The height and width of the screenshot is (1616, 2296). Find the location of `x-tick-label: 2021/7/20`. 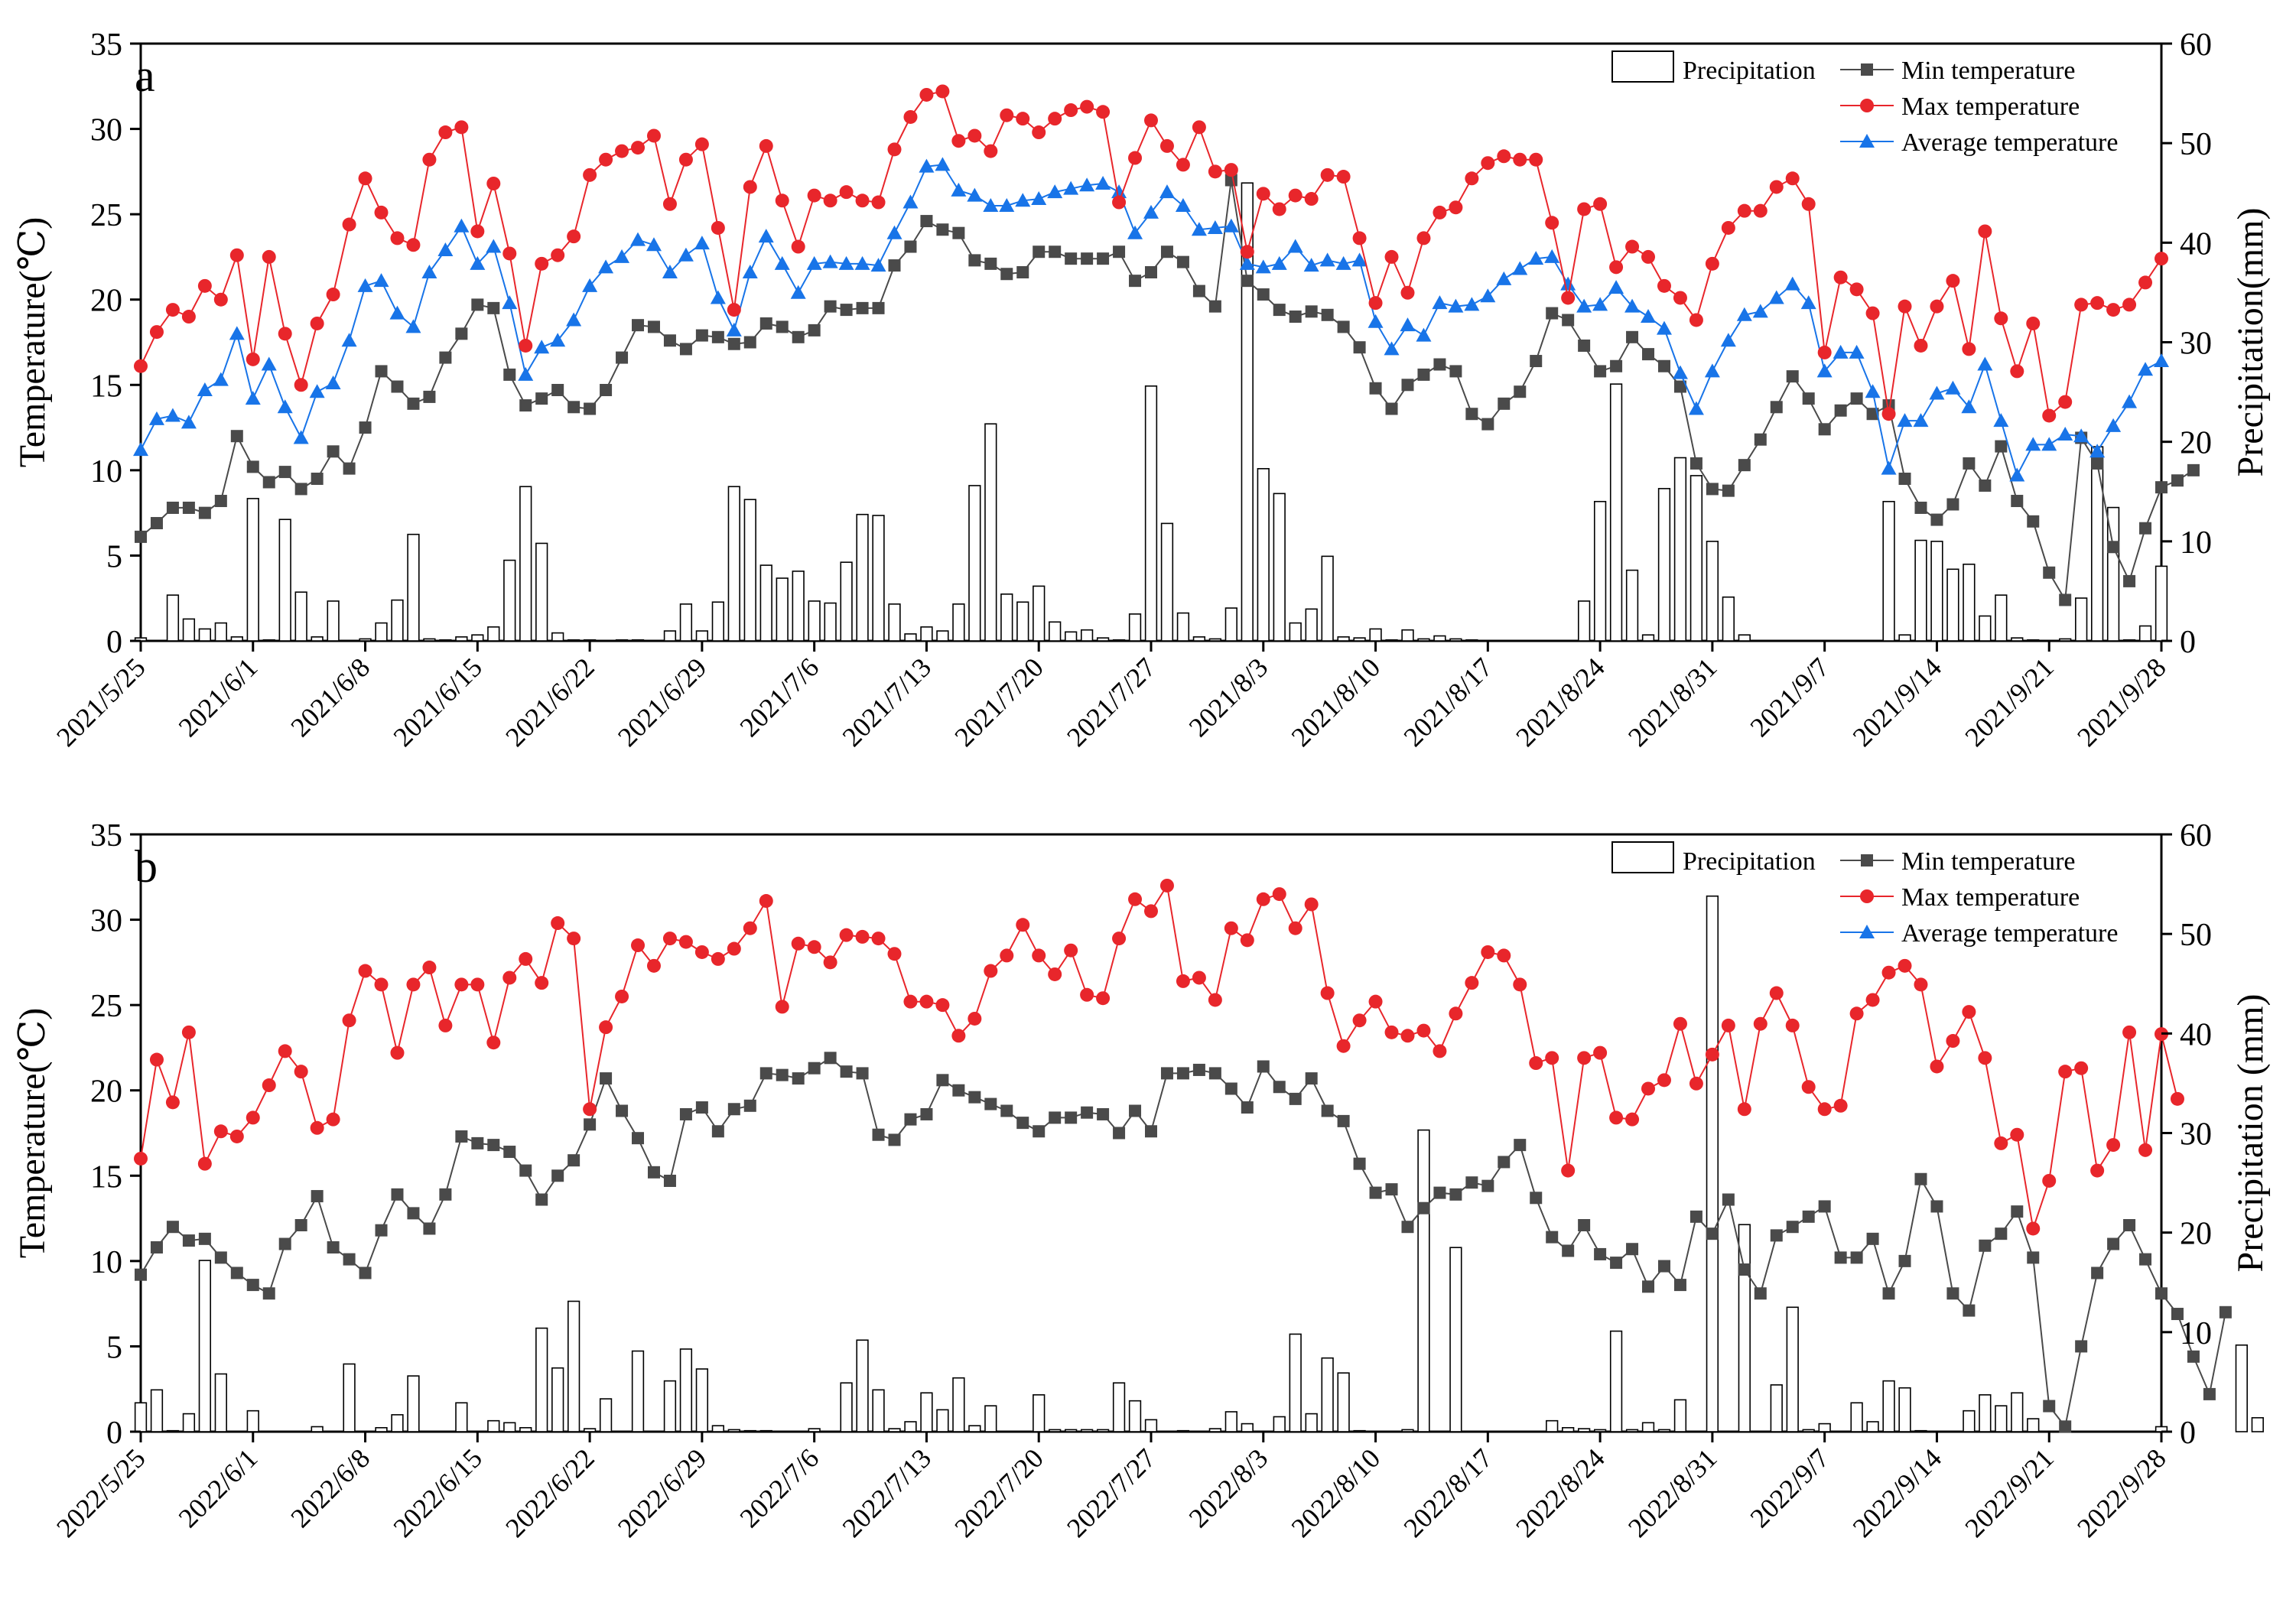

x-tick-label: 2021/7/20 is located at coordinates (999, 702).